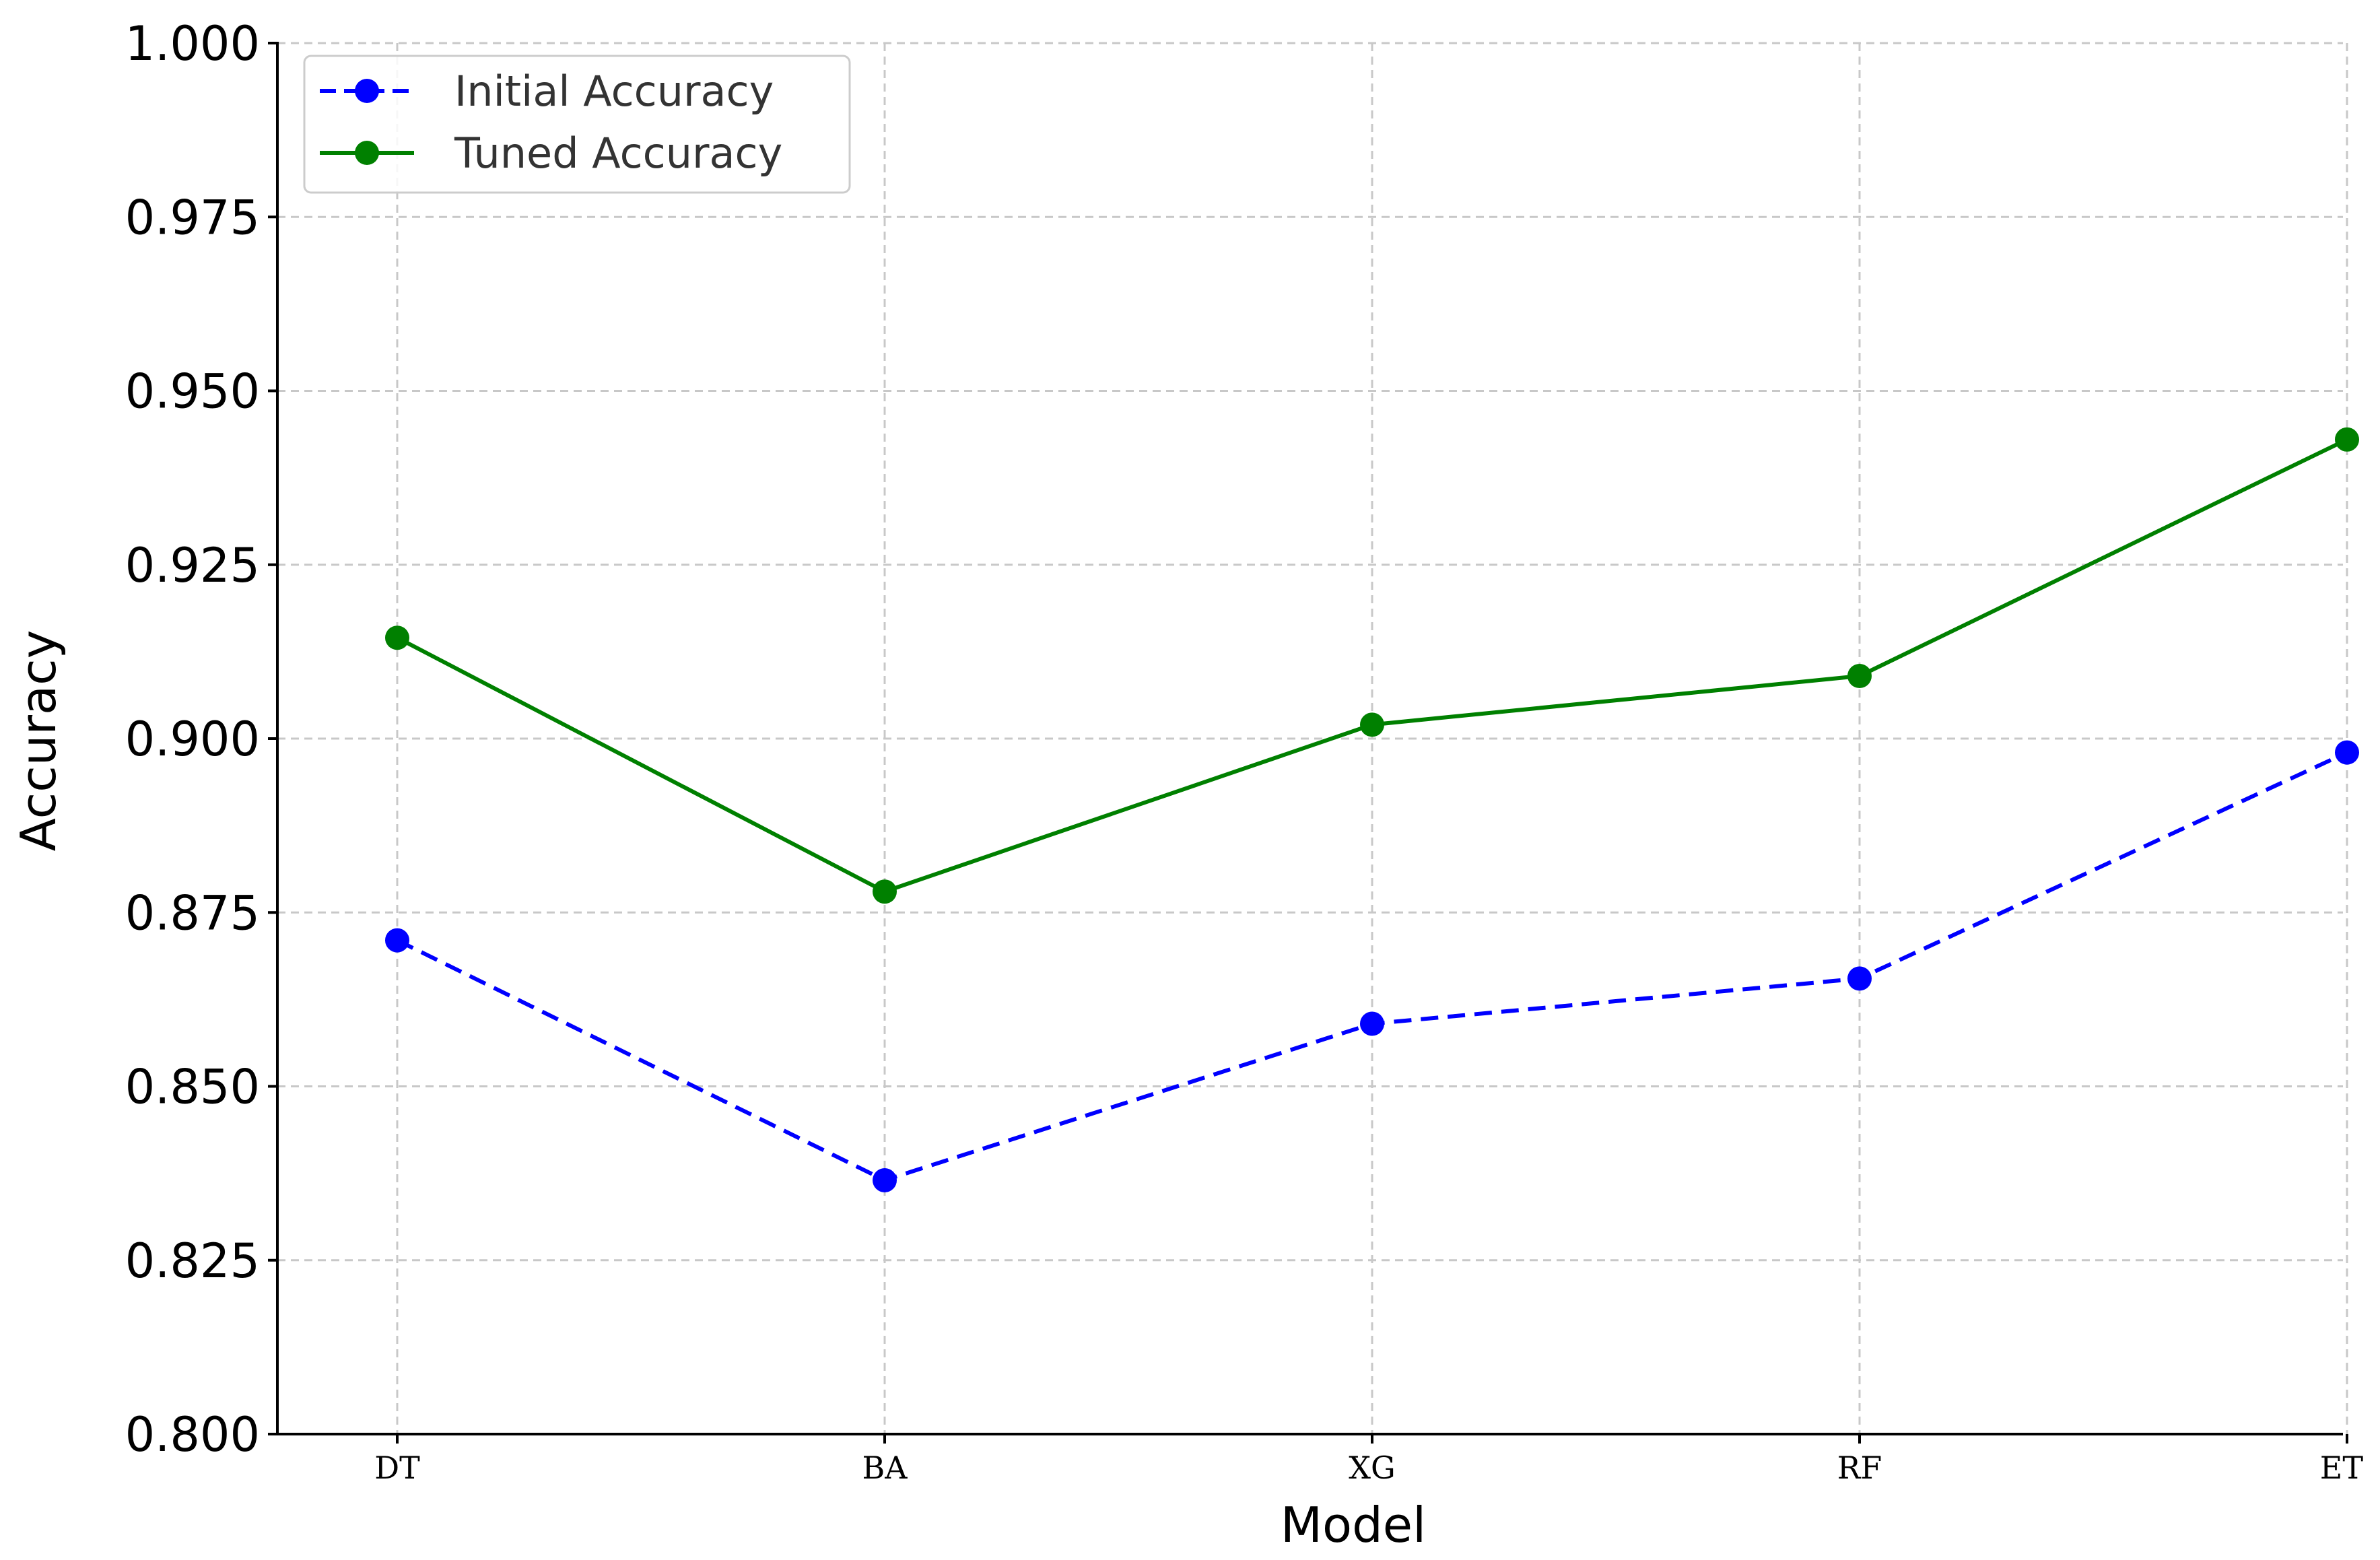 Image resolution: width=2380 pixels, height=1560 pixels. Describe the element at coordinates (1859, 1468) in the screenshot. I see `x-tick-label-rf: RF` at that location.